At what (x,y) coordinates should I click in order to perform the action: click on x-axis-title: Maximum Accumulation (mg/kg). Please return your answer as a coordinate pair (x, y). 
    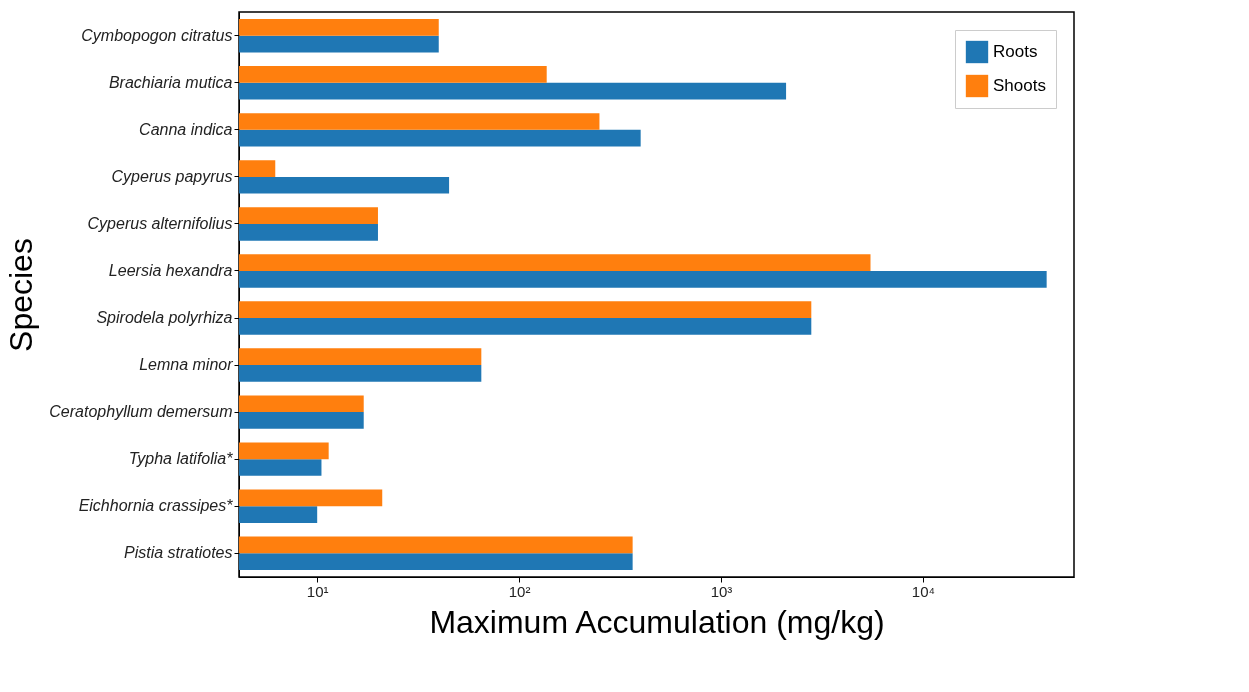
    Looking at the image, I should click on (657, 621).